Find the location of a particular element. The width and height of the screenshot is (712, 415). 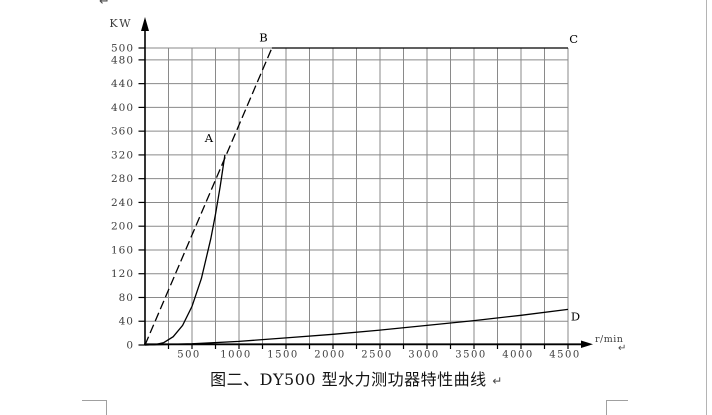

y-tick-label: 480 is located at coordinates (122, 60).